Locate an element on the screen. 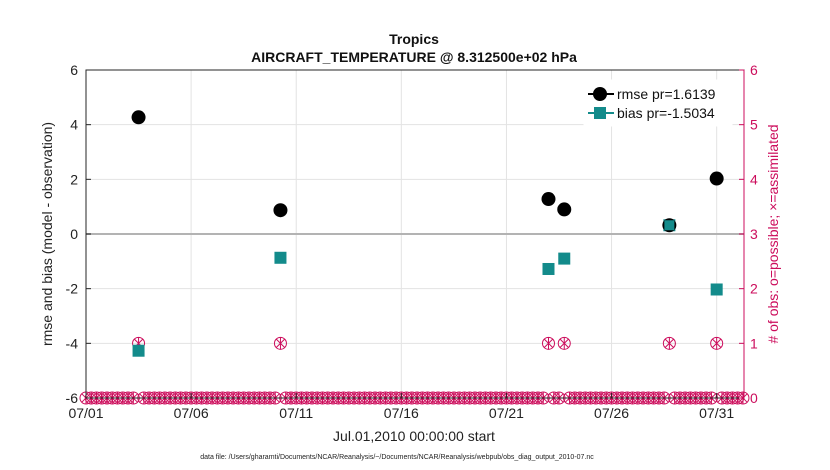 This screenshot has width=830, height=470. chart-title: Tropics is located at coordinates (414, 39).